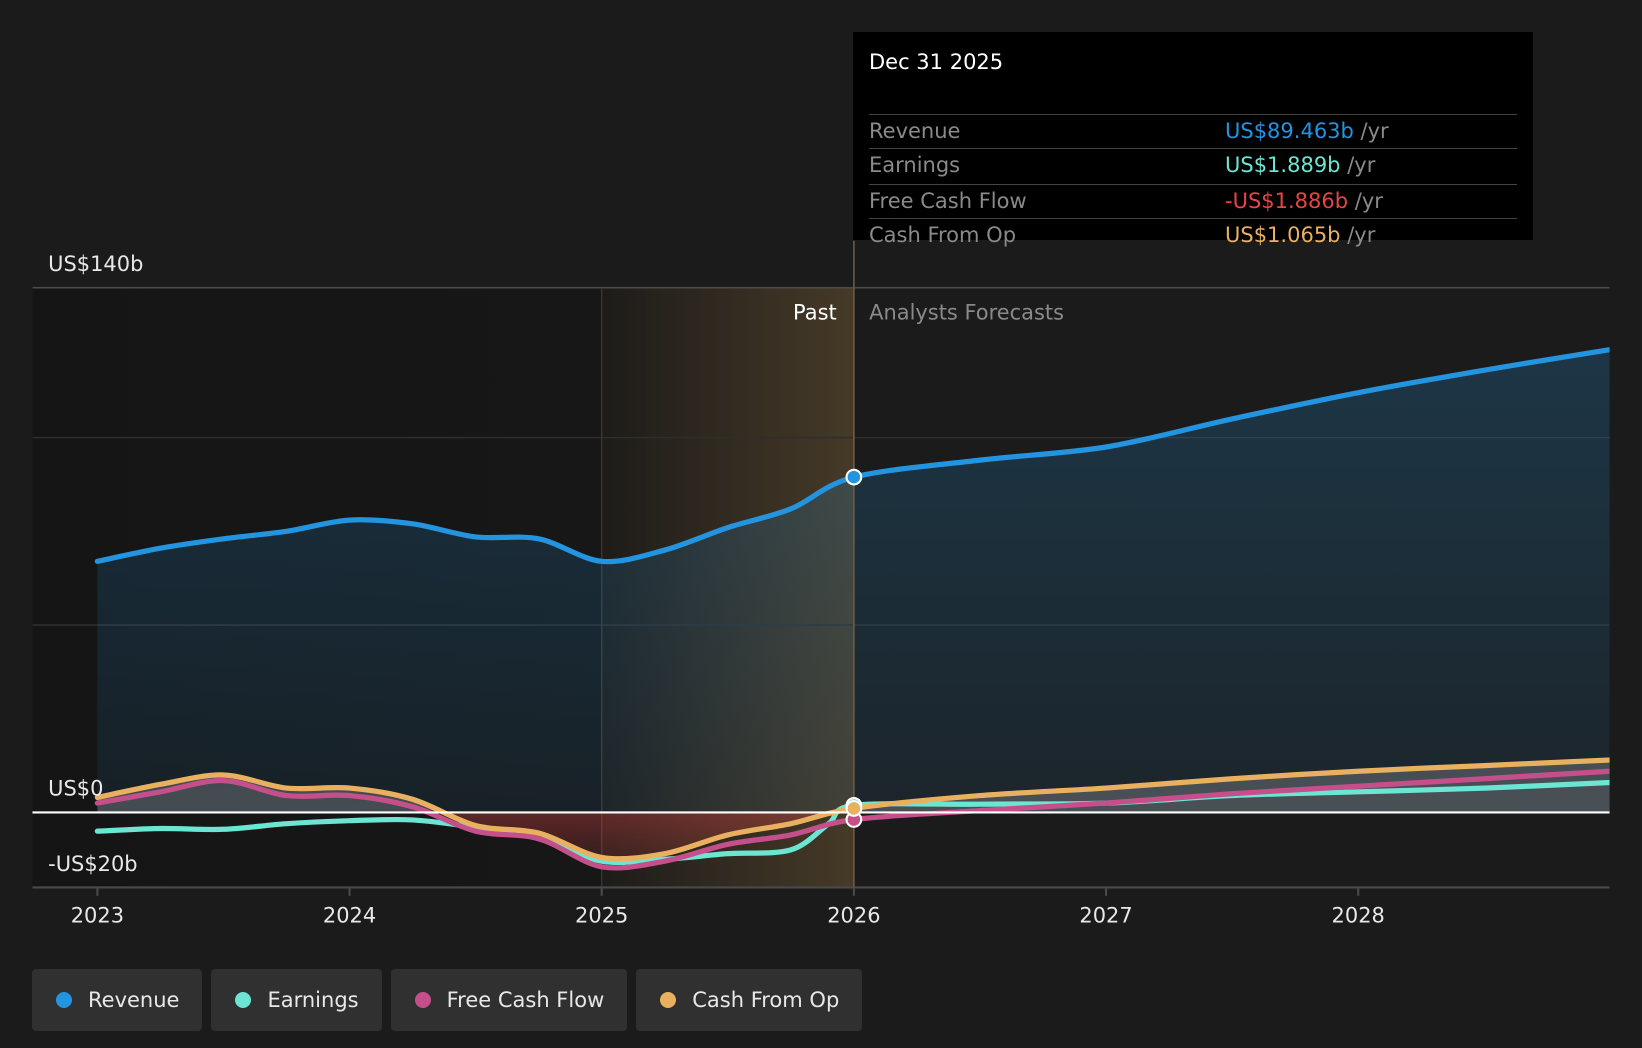  What do you see at coordinates (766, 1000) in the screenshot?
I see `legend-label: Cash From Op` at bounding box center [766, 1000].